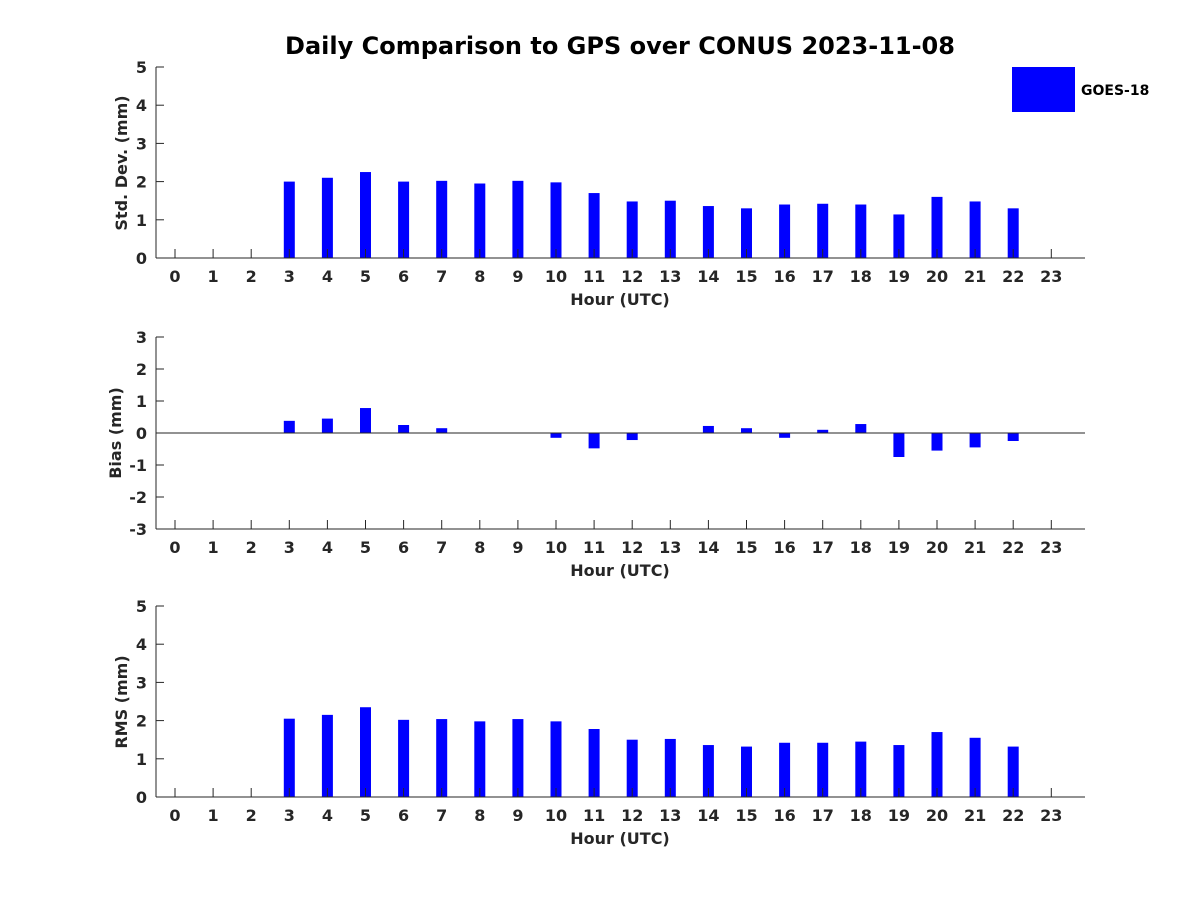  I want to click on std-dev-y-tick-label: 3, so click(141, 143).